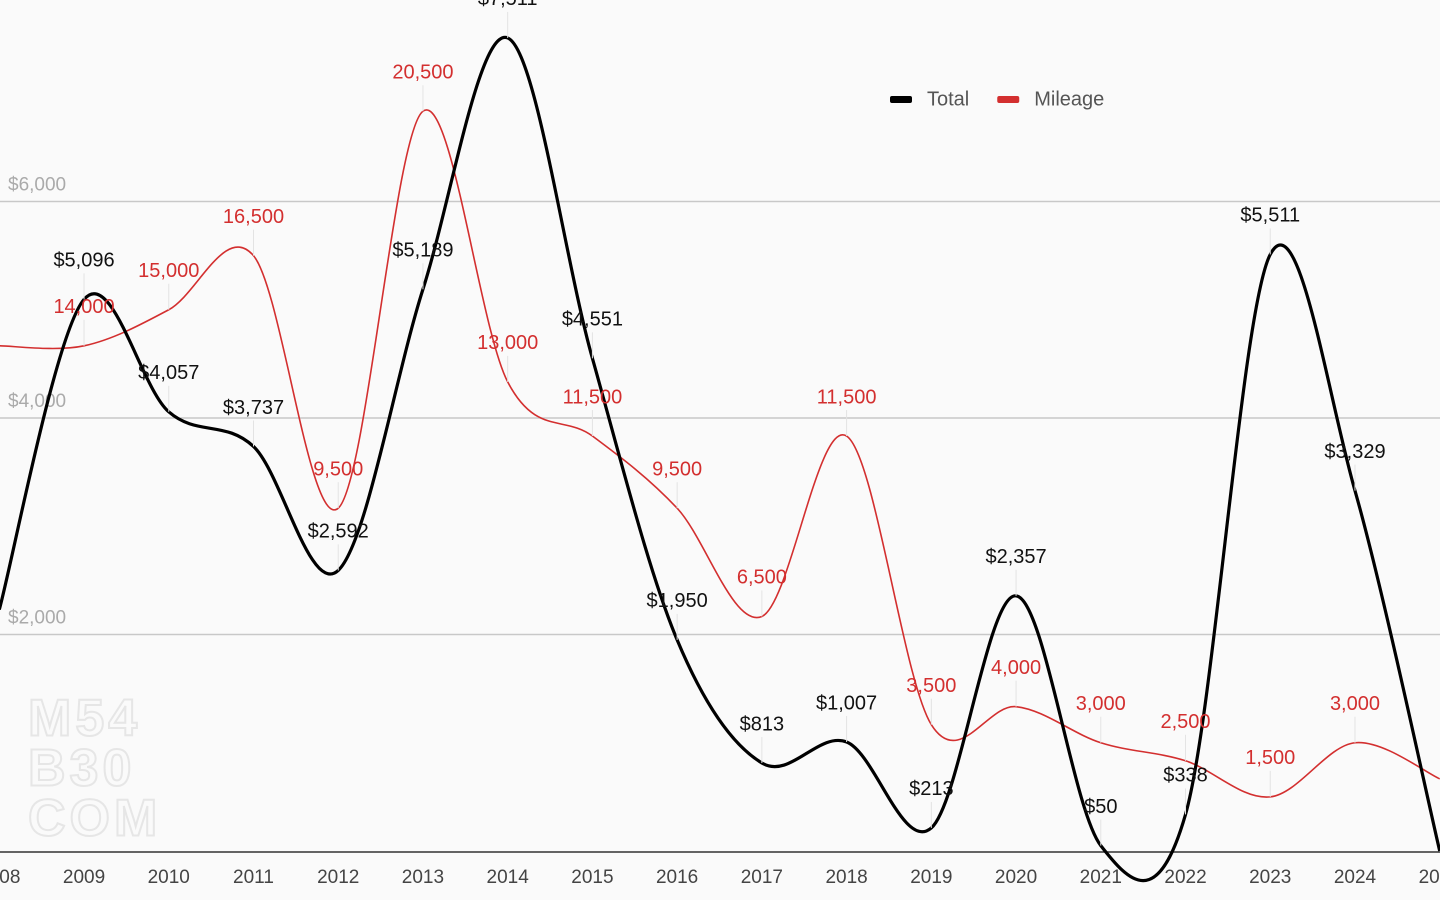 This screenshot has width=1440, height=900. What do you see at coordinates (762, 724) in the screenshot?
I see `data-label: $813` at bounding box center [762, 724].